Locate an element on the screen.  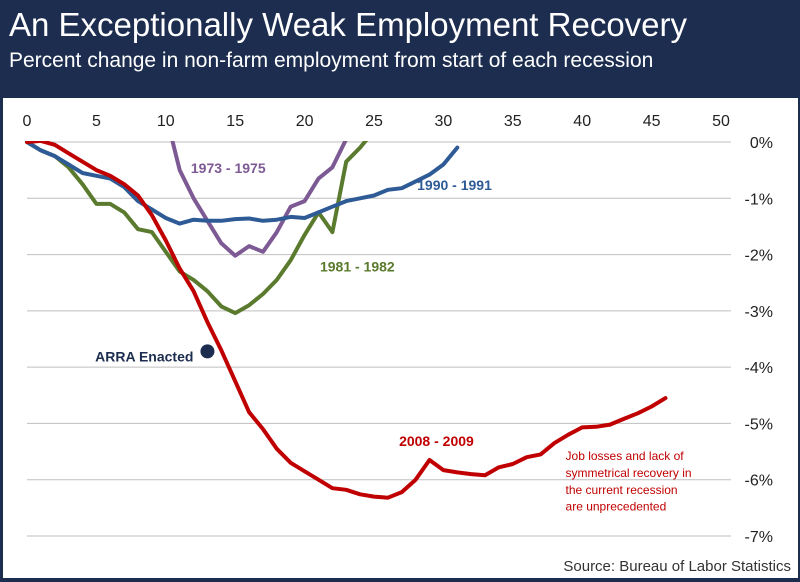
x-tick-label: 20 is located at coordinates (305, 121).